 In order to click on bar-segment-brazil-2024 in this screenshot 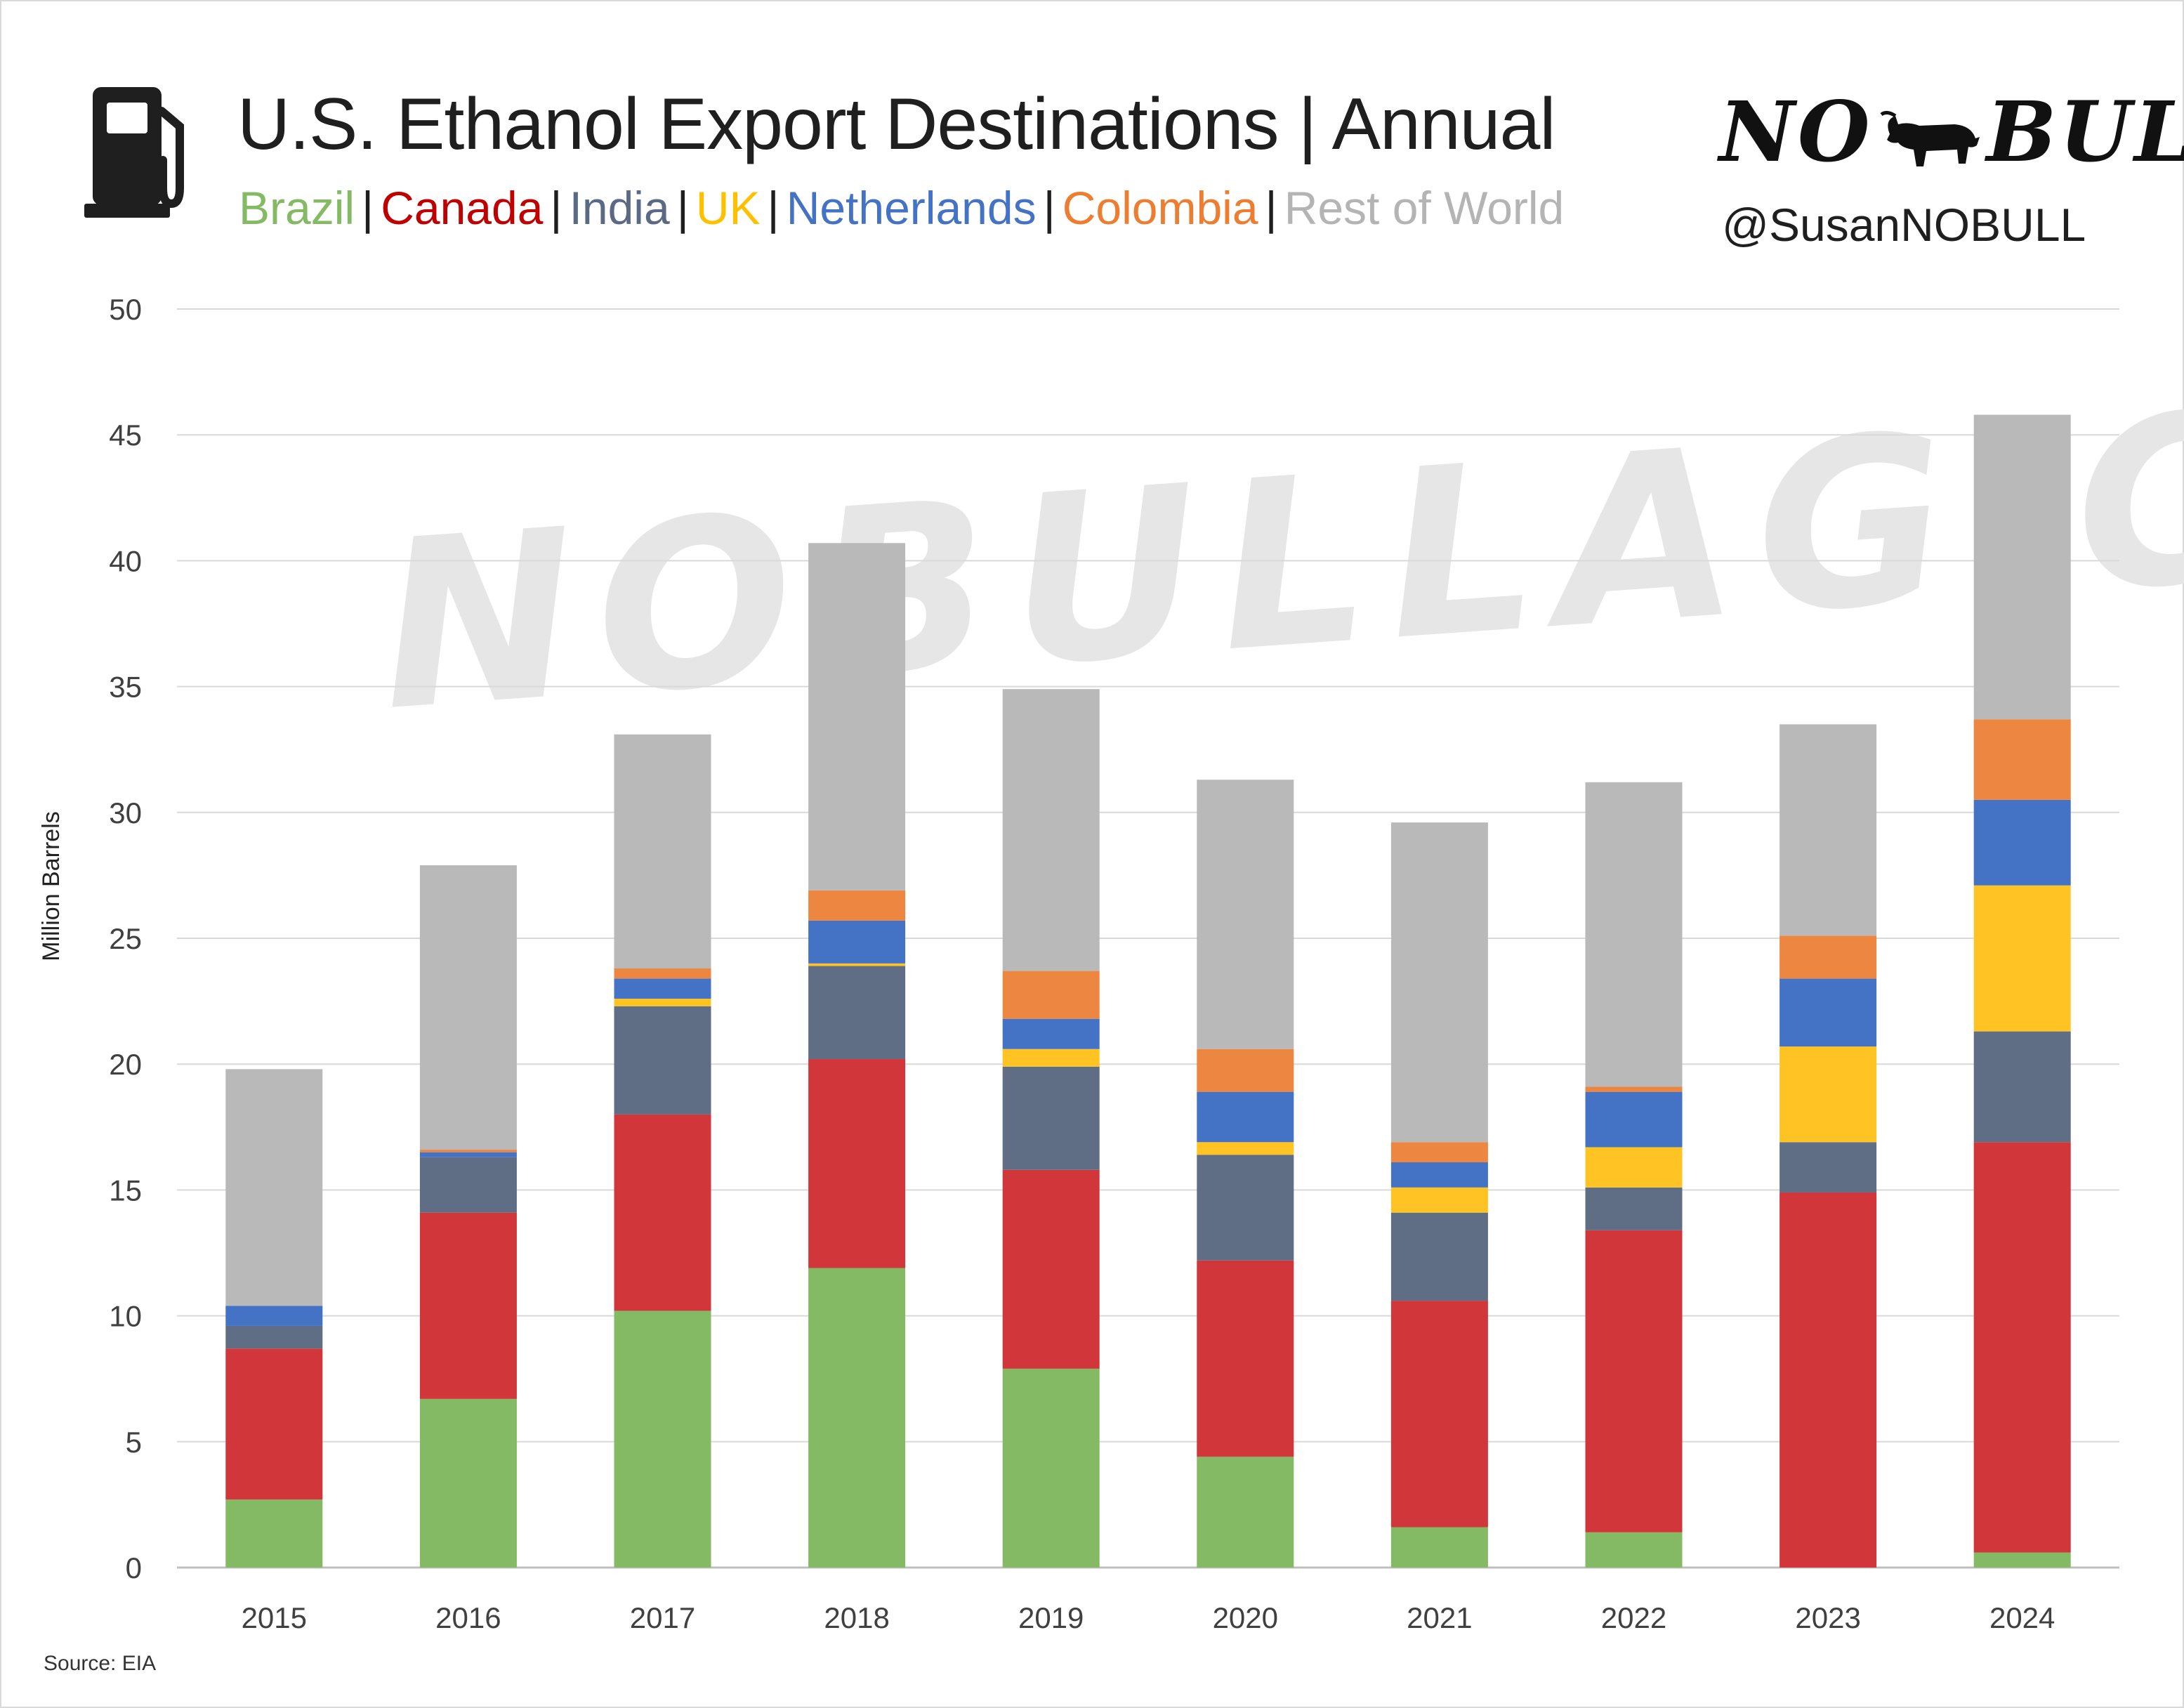, I will do `click(2022, 1560)`.